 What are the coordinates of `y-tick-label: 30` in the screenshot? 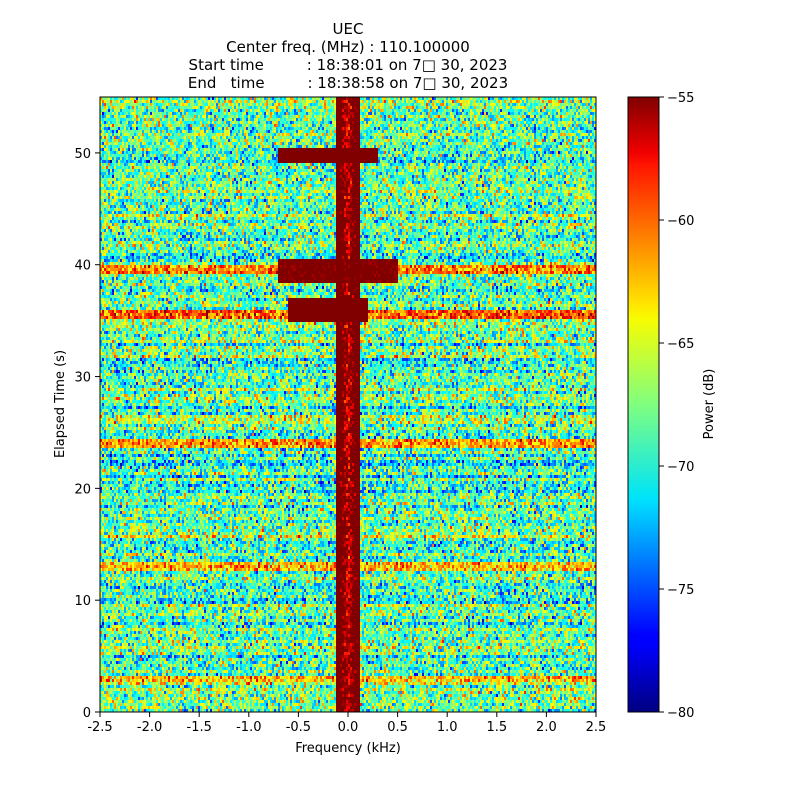 It's located at (82, 378).